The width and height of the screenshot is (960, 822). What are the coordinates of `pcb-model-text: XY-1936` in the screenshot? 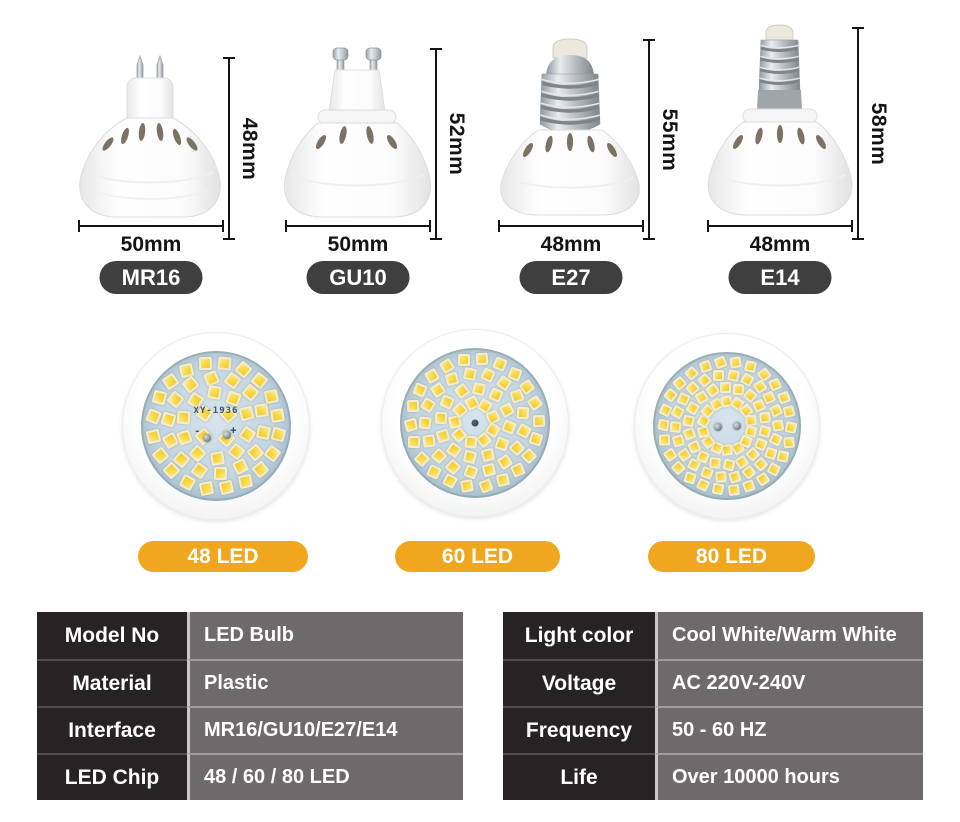 It's located at (216, 410).